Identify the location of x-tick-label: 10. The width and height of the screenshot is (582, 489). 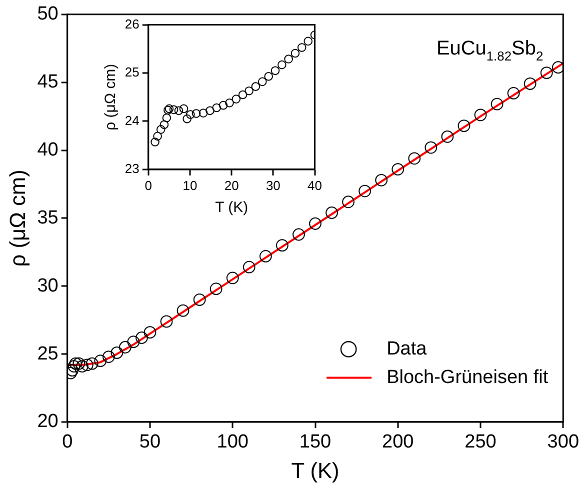
(190, 185).